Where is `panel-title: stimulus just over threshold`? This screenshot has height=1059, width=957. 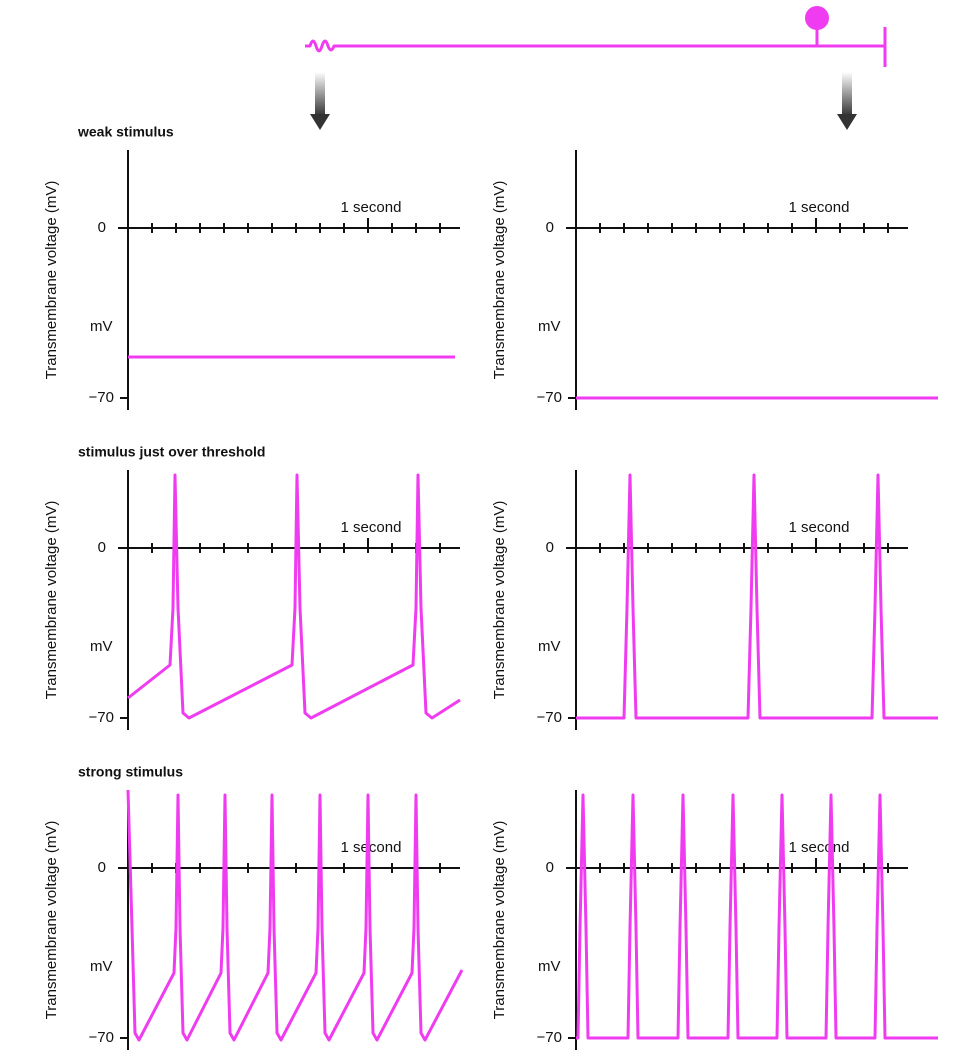
panel-title: stimulus just over threshold is located at coordinates (171, 452).